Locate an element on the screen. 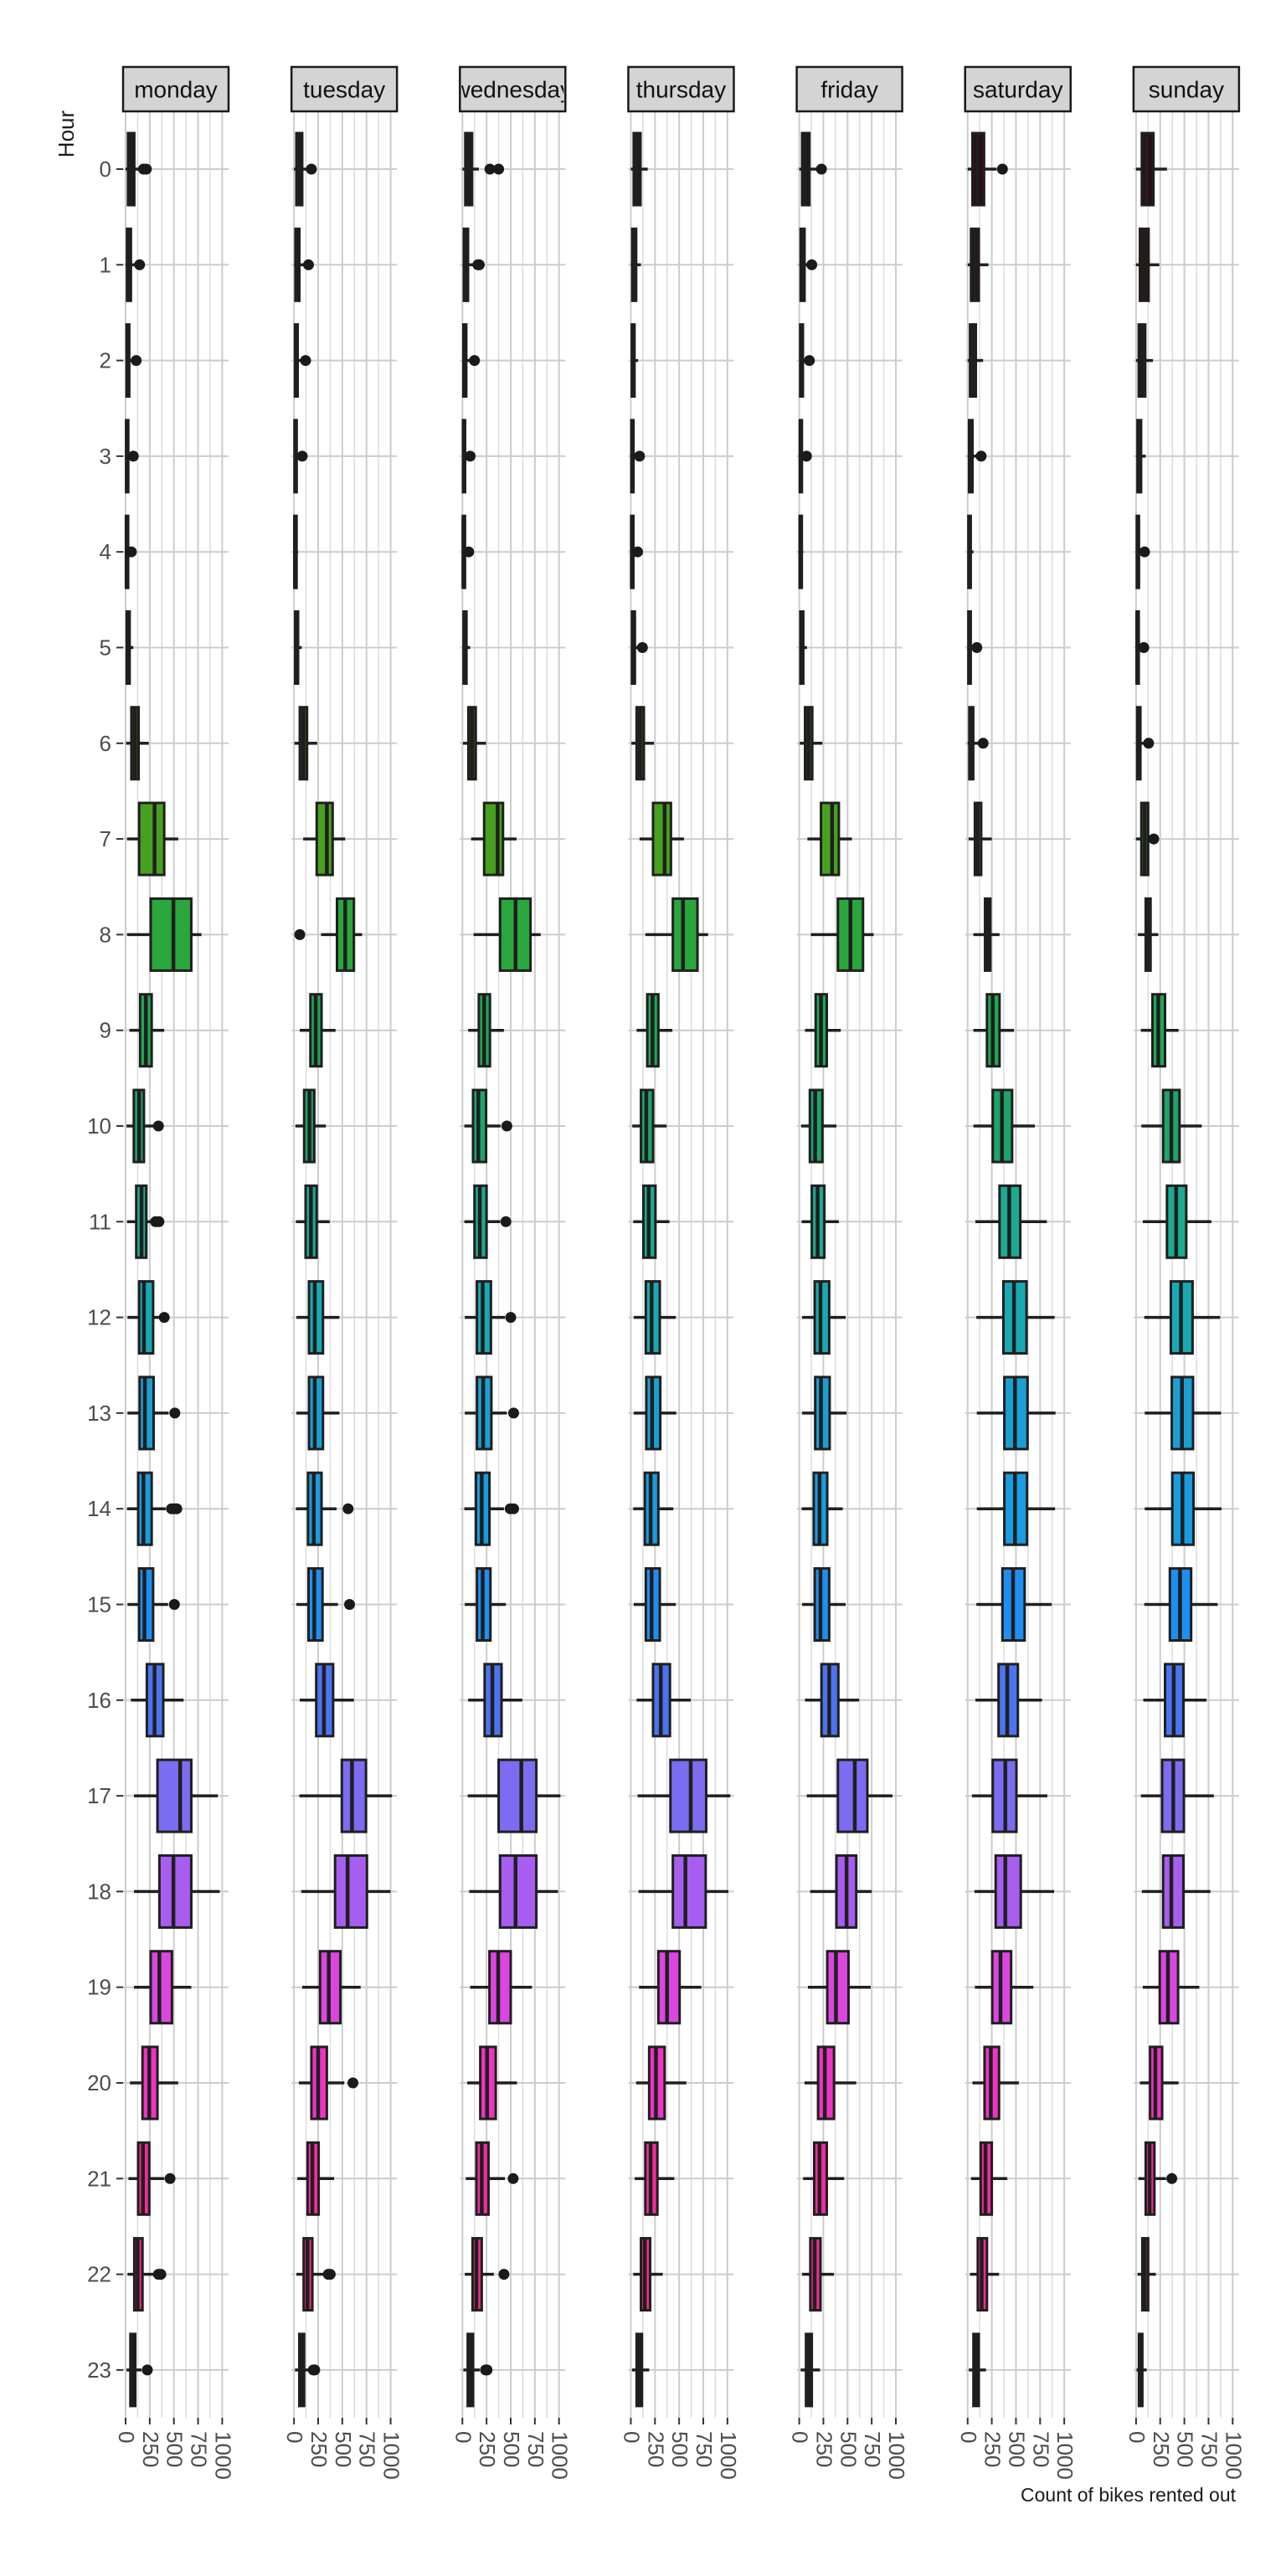  facet-strip-label: wednesday is located at coordinates (512, 90).